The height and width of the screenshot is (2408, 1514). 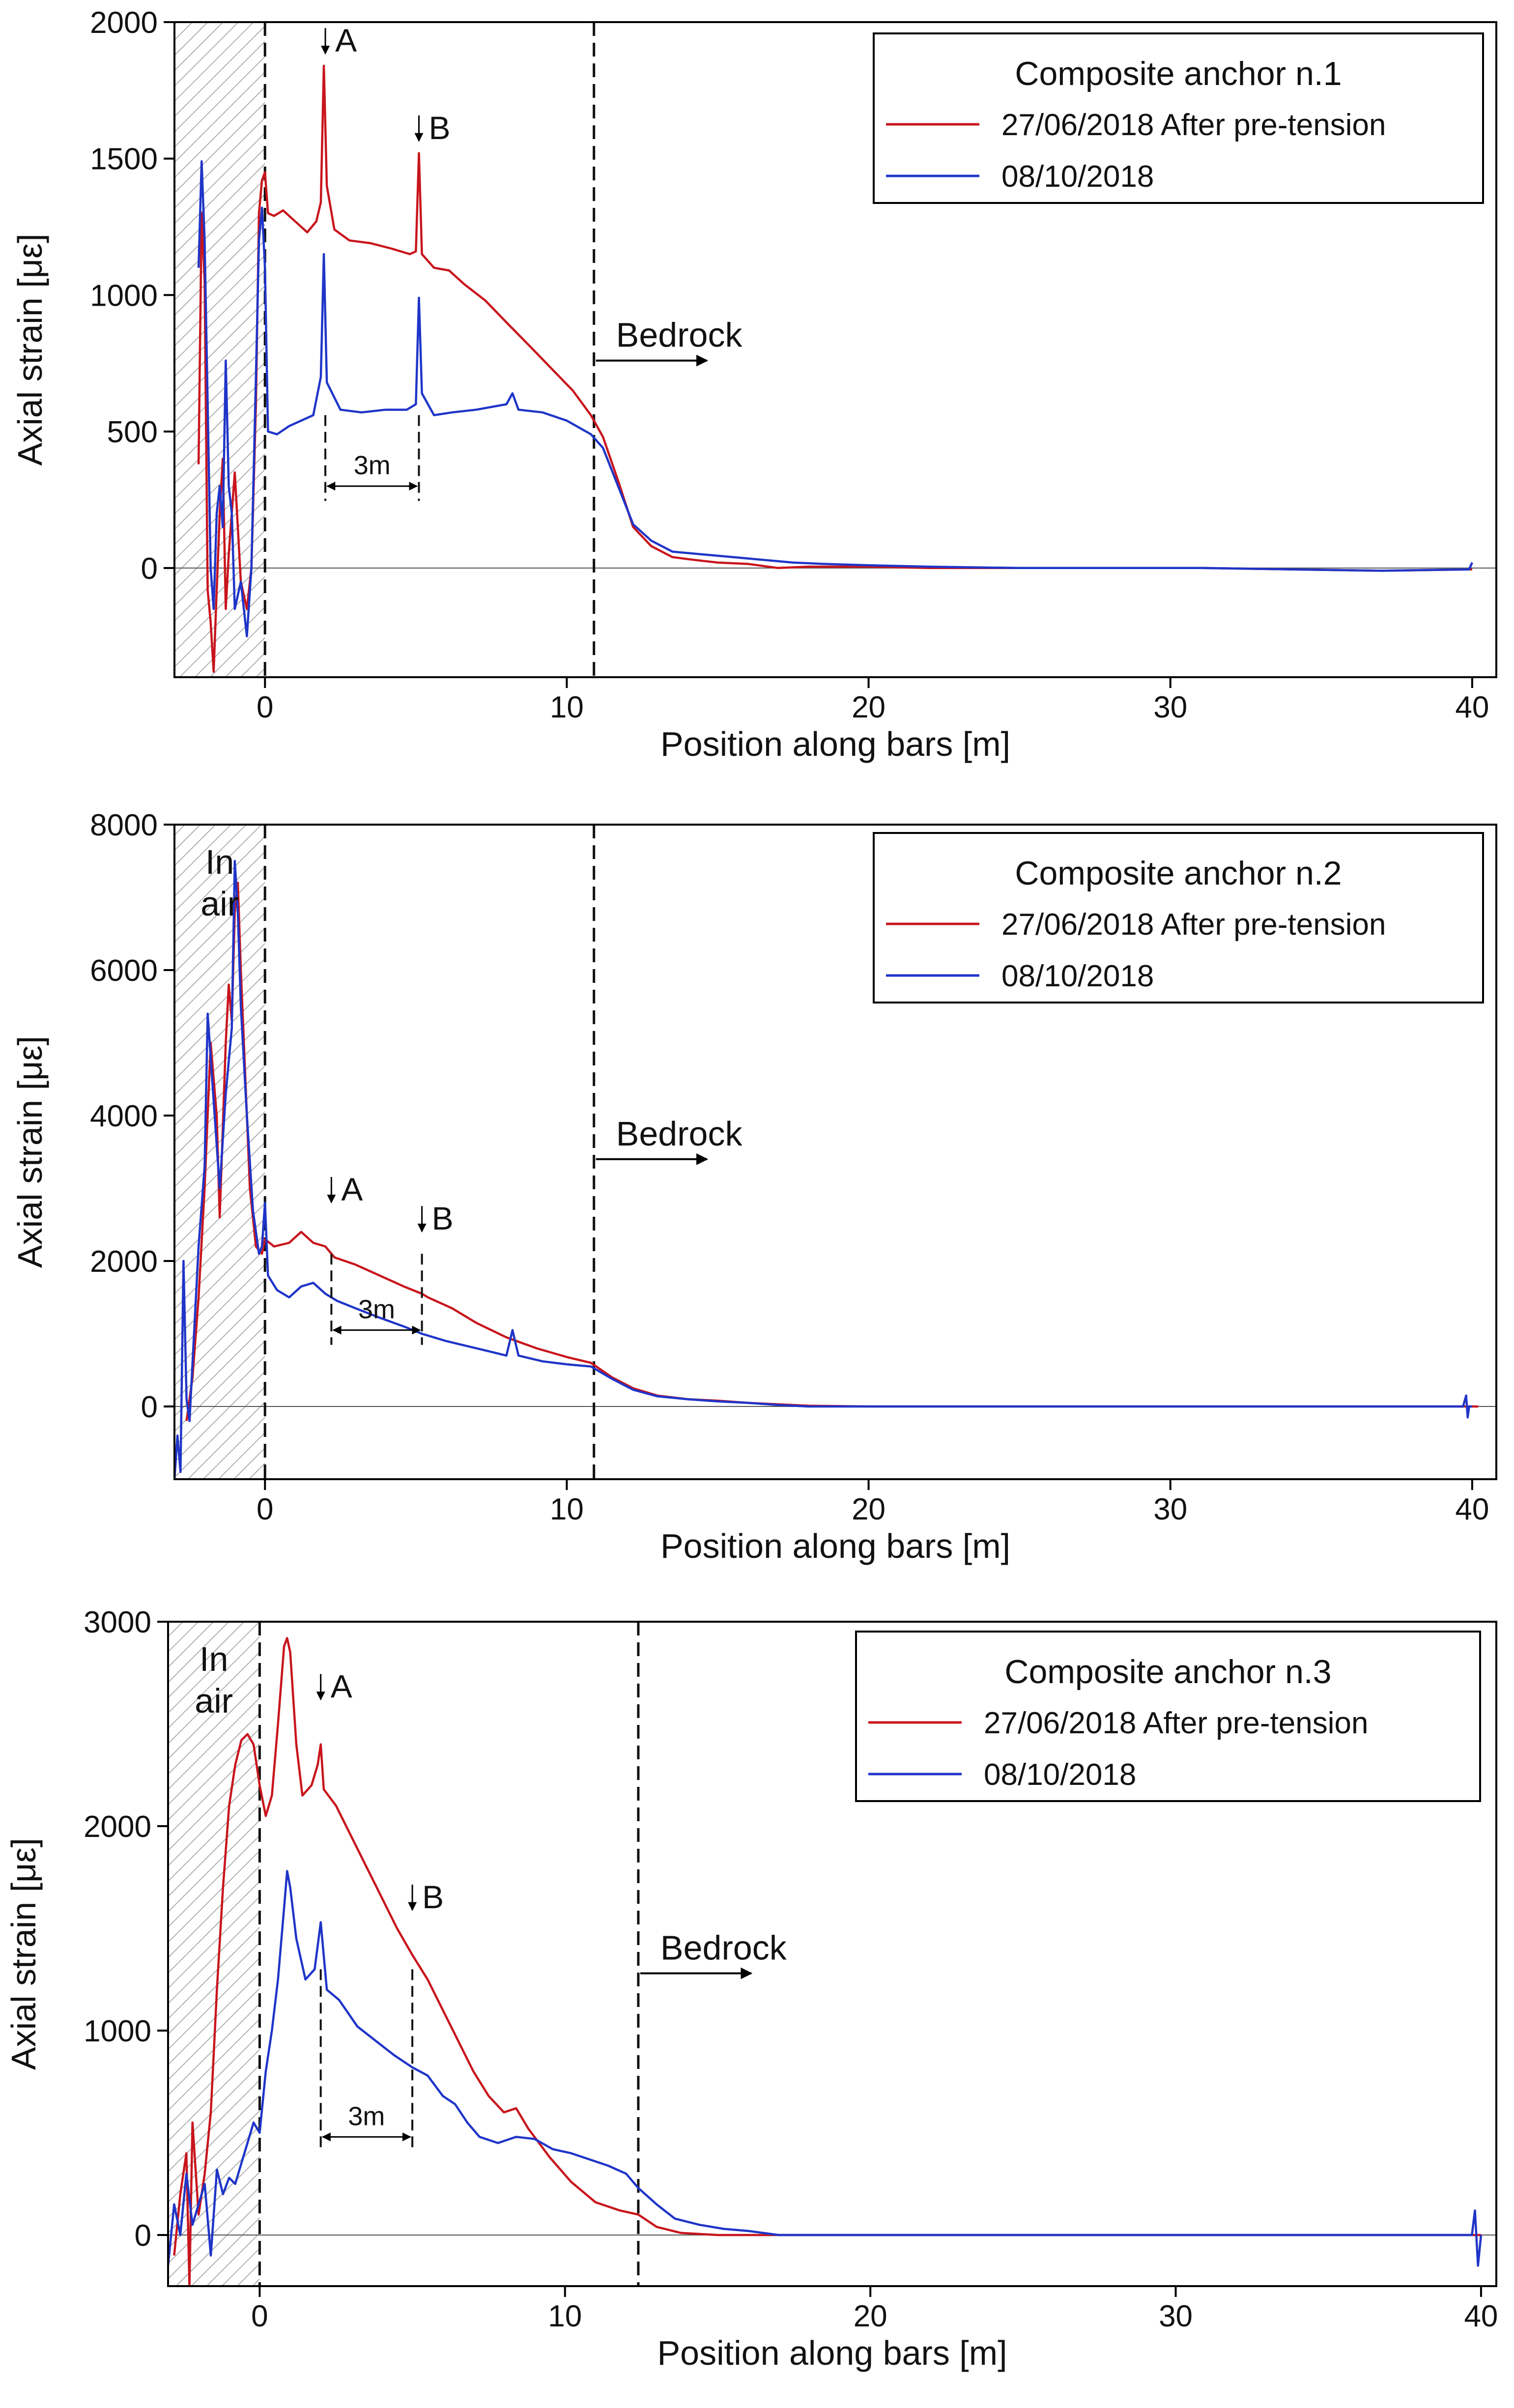 What do you see at coordinates (124, 1116) in the screenshot?
I see `y-tick-label: 4000` at bounding box center [124, 1116].